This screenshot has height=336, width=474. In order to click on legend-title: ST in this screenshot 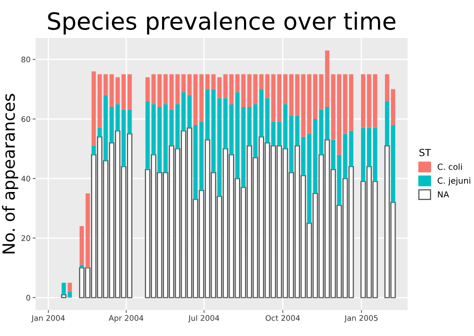, I will do `click(425, 152)`.